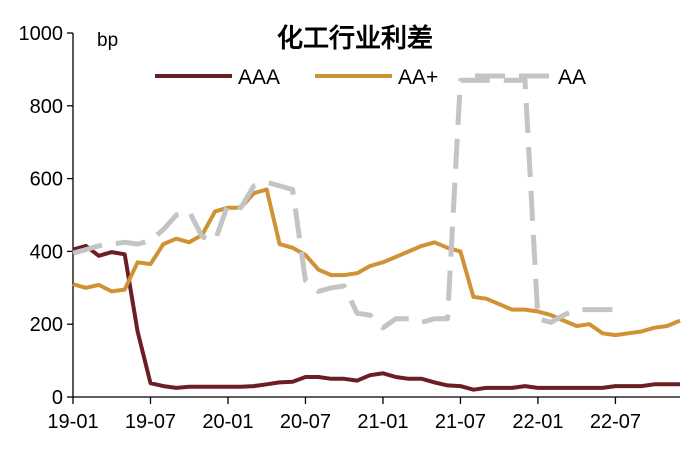 This screenshot has height=451, width=700. Describe the element at coordinates (41, 34) in the screenshot. I see `y-tick-label: 1000` at that location.